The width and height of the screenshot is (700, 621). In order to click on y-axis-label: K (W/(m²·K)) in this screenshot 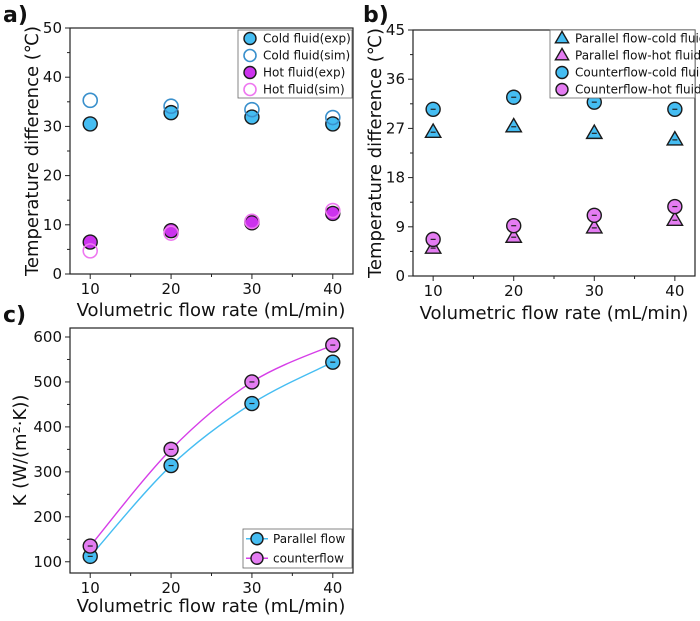, I will do `click(20, 451)`.